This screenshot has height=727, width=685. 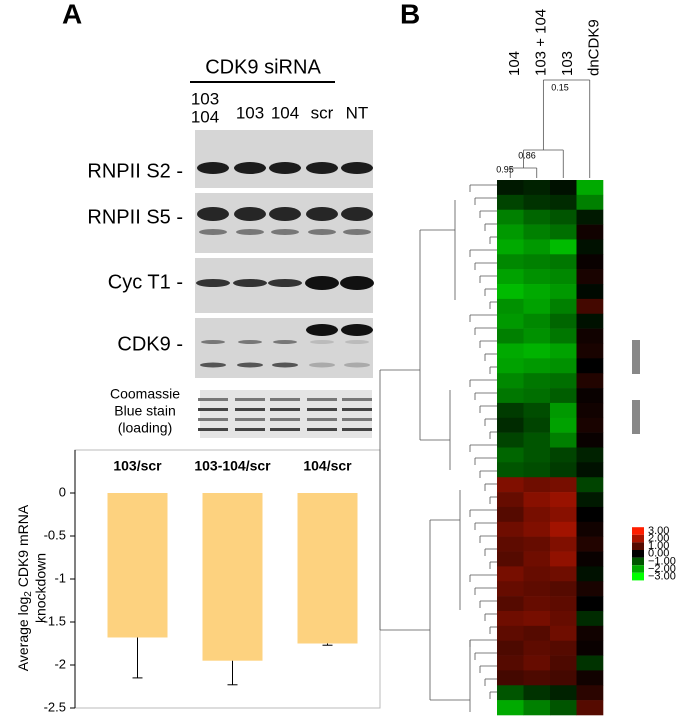 What do you see at coordinates (284, 159) in the screenshot?
I see `blot` at bounding box center [284, 159].